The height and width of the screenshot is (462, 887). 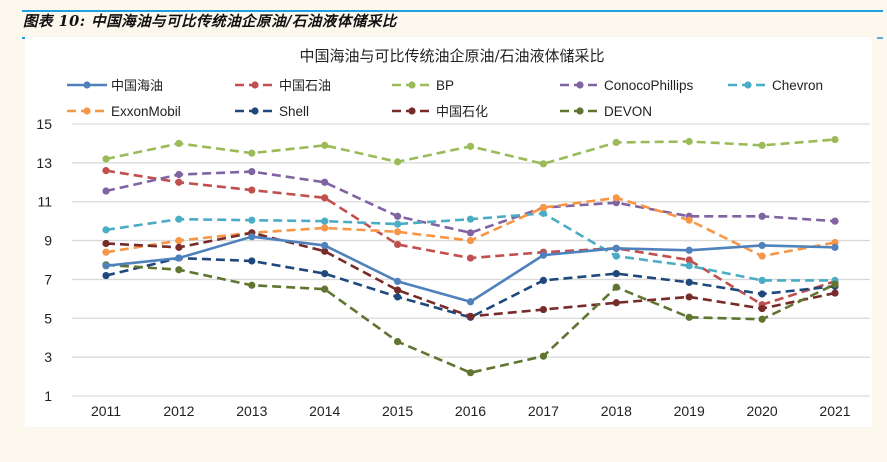 I want to click on legend-item-exxonmobil: ExxonMobil, so click(x=124, y=111).